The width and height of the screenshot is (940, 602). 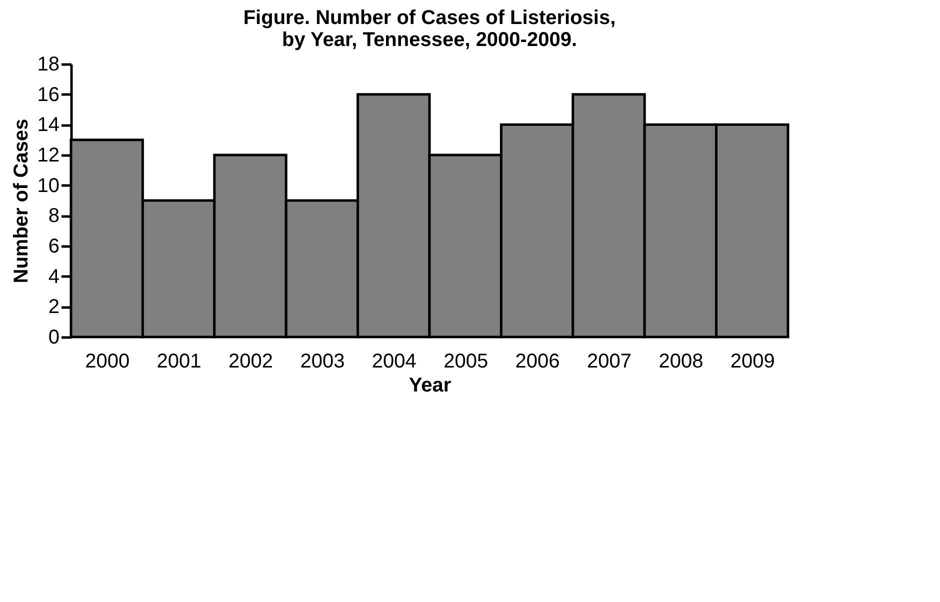 I want to click on x-tick-label: 2009, so click(x=752, y=361).